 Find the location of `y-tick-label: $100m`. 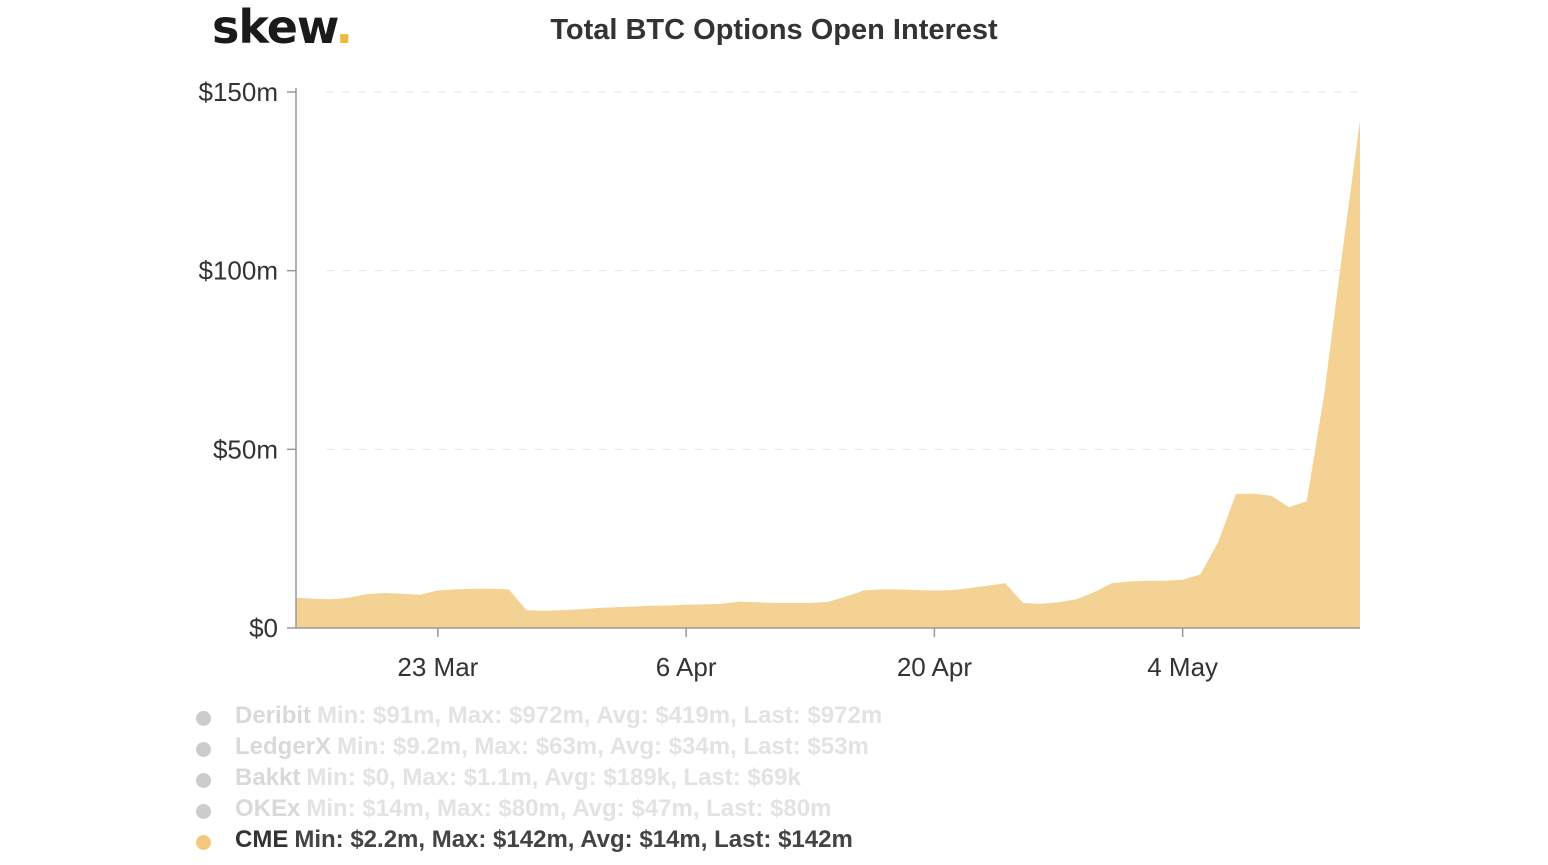

y-tick-label: $100m is located at coordinates (239, 271).